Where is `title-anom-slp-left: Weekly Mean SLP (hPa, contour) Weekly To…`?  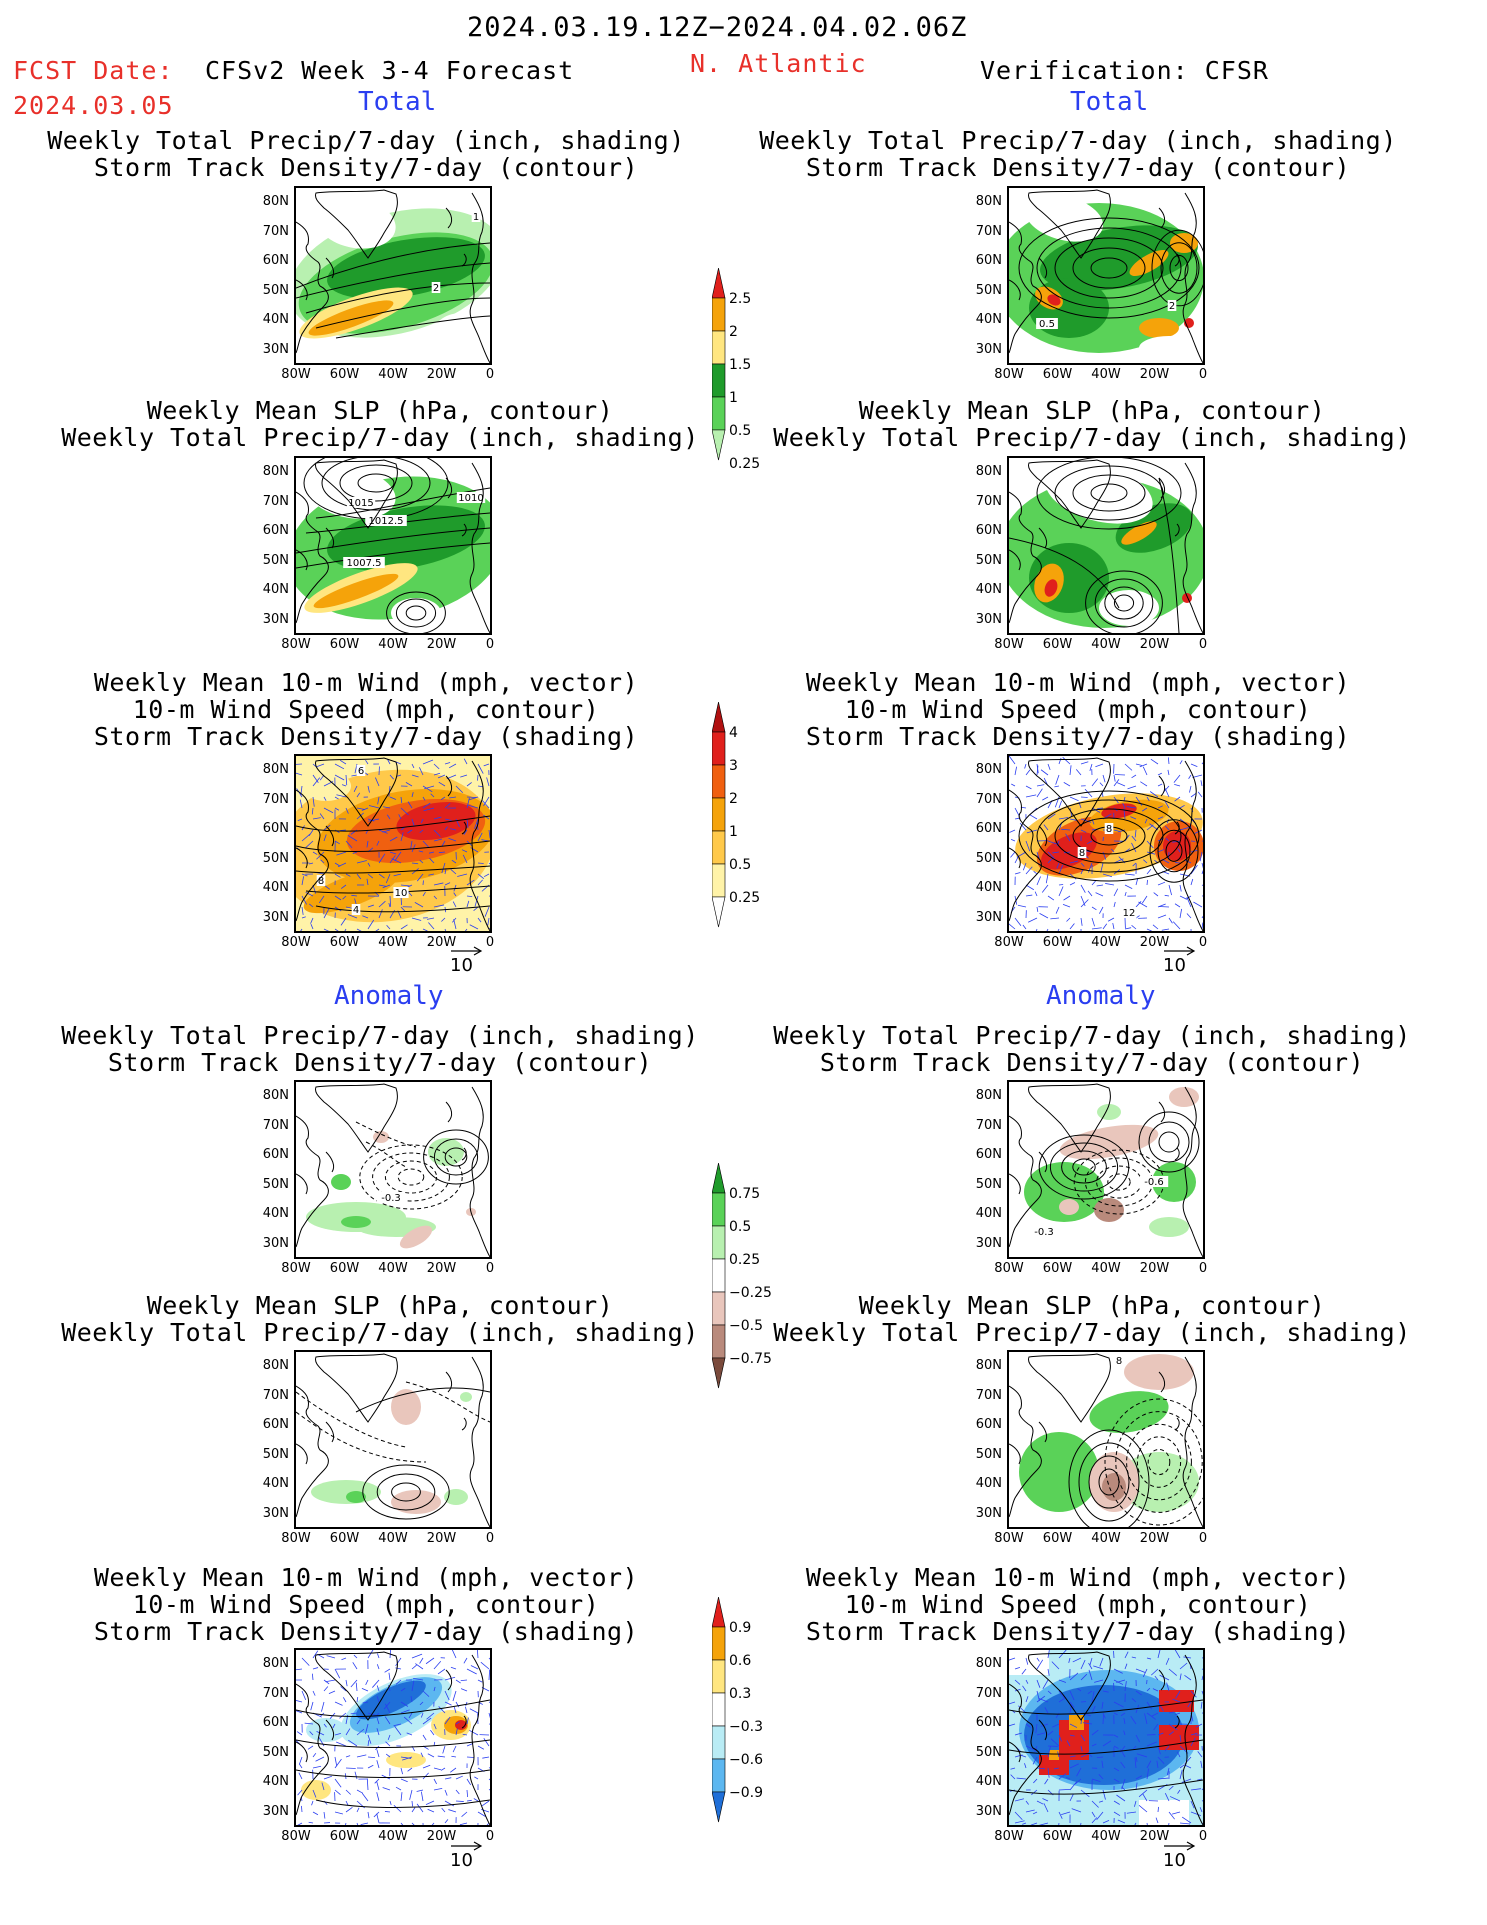
title-anom-slp-left: Weekly Mean SLP (hPa, contour) Weekly To… is located at coordinates (380, 1319).